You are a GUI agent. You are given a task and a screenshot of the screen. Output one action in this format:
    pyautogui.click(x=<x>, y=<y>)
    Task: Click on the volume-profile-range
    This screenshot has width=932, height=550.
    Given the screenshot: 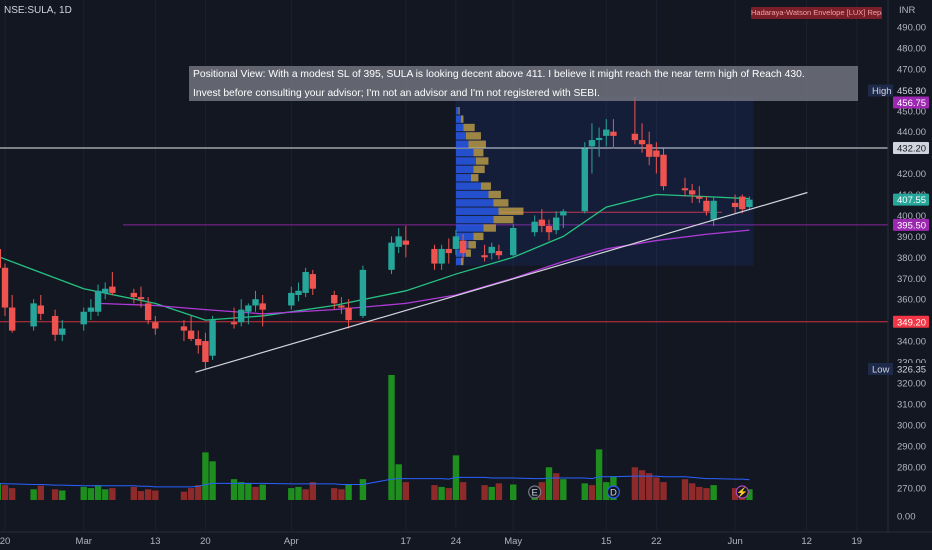 What is the action you would take?
    pyautogui.click(x=604, y=181)
    